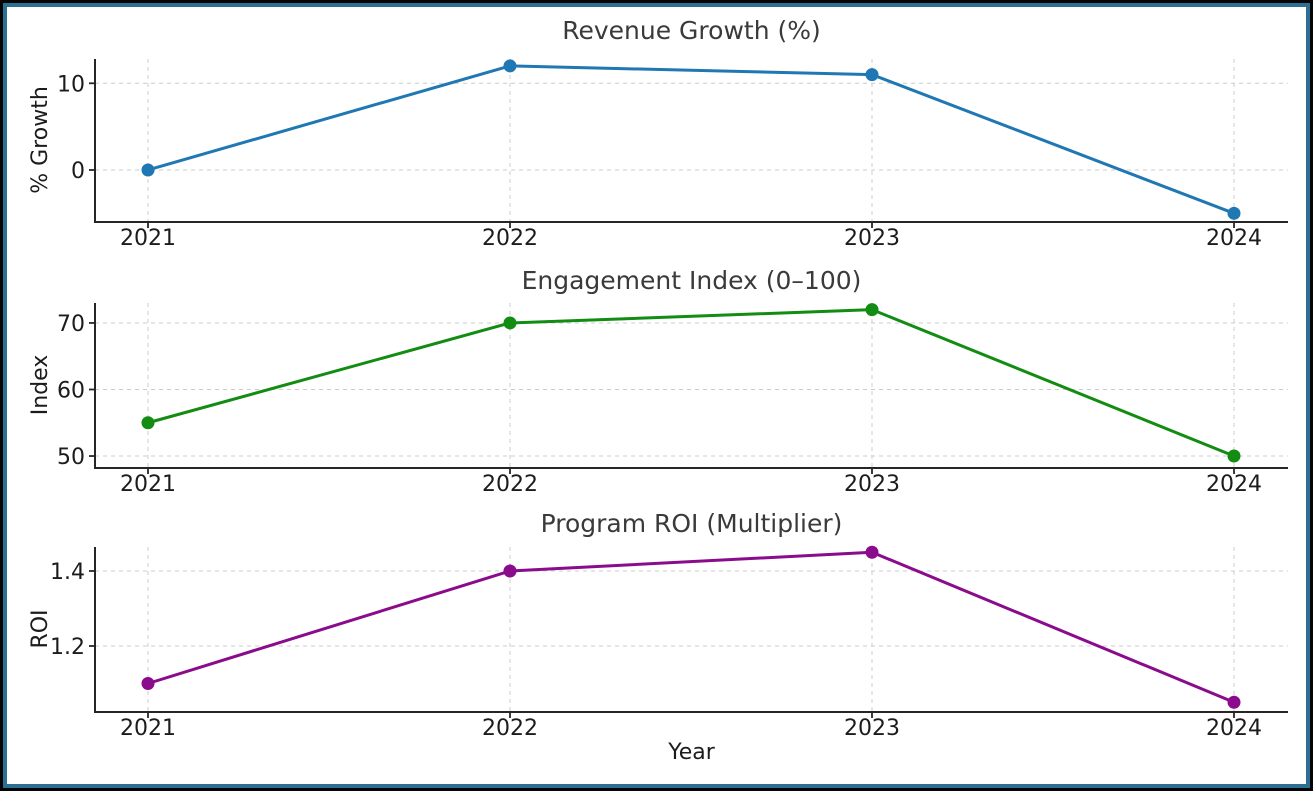 The height and width of the screenshot is (791, 1313). What do you see at coordinates (691, 30) in the screenshot?
I see `chart1-title: Revenue Growth (%)` at bounding box center [691, 30].